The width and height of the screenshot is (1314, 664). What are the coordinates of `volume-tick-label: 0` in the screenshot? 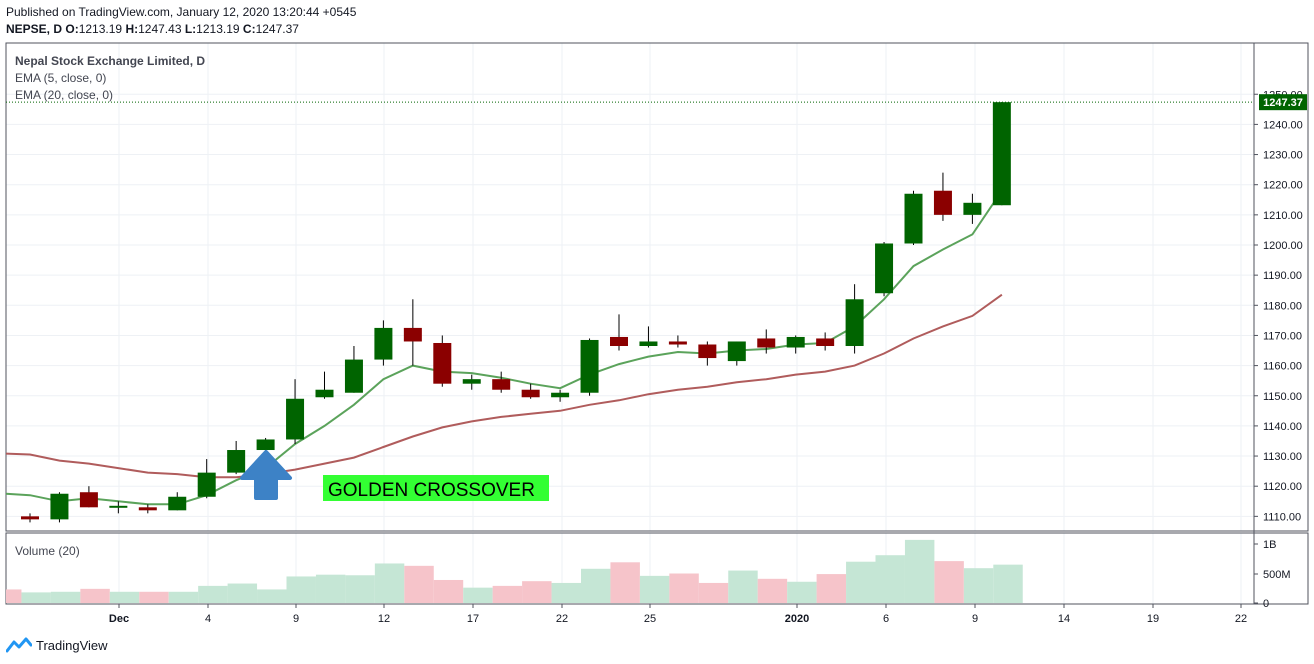 It's located at (1266, 604).